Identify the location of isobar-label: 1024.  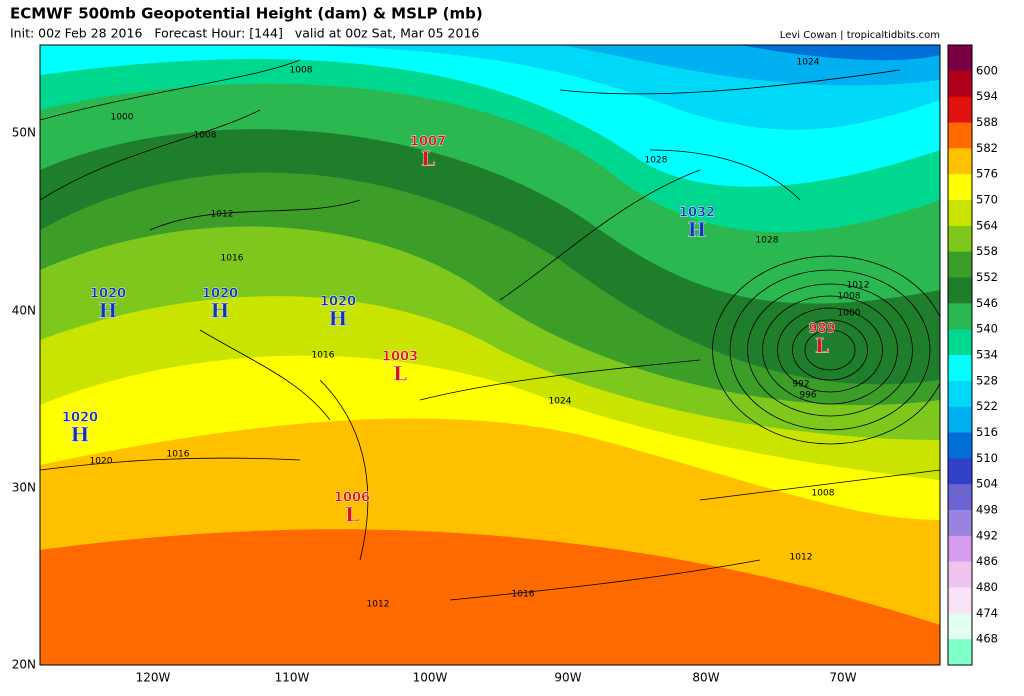
(560, 402).